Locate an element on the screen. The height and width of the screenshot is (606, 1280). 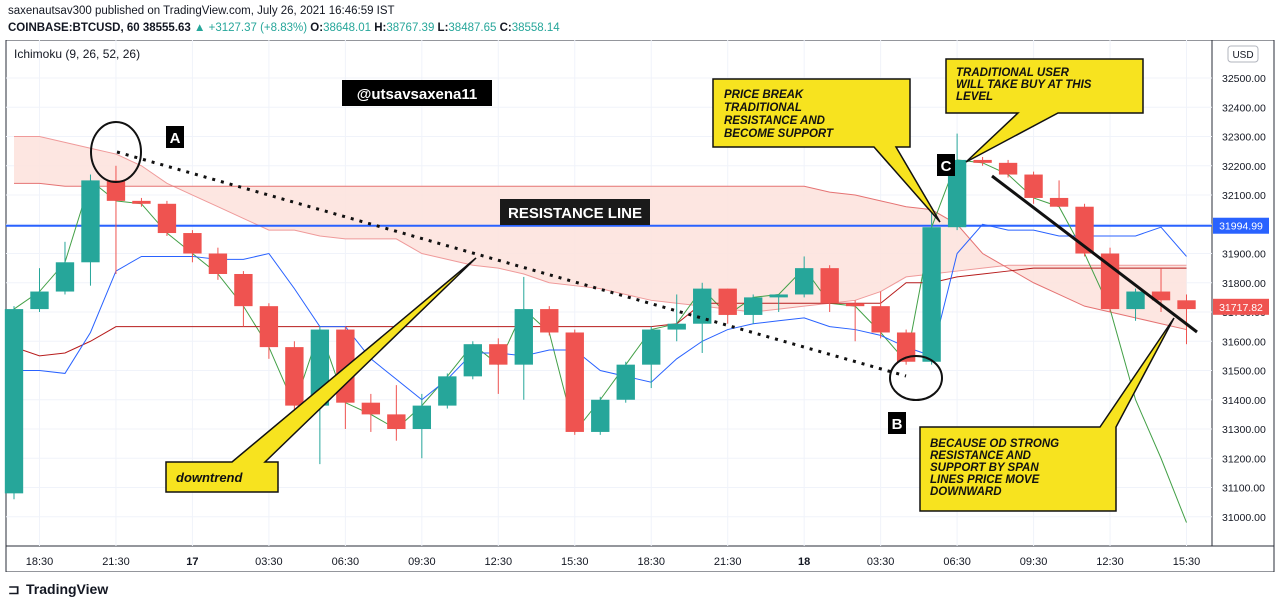
callout-line: SUPPORT BY SPAN is located at coordinates (984, 468).